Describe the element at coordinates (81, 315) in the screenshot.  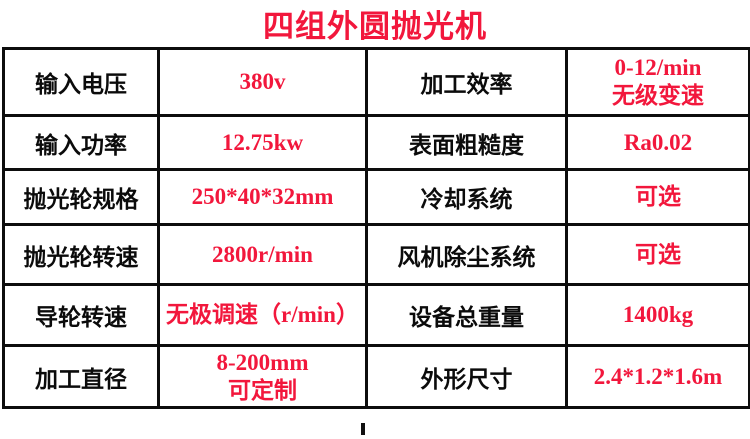
I see `spec-label-guide-wheel-speed: 导轮转速` at that location.